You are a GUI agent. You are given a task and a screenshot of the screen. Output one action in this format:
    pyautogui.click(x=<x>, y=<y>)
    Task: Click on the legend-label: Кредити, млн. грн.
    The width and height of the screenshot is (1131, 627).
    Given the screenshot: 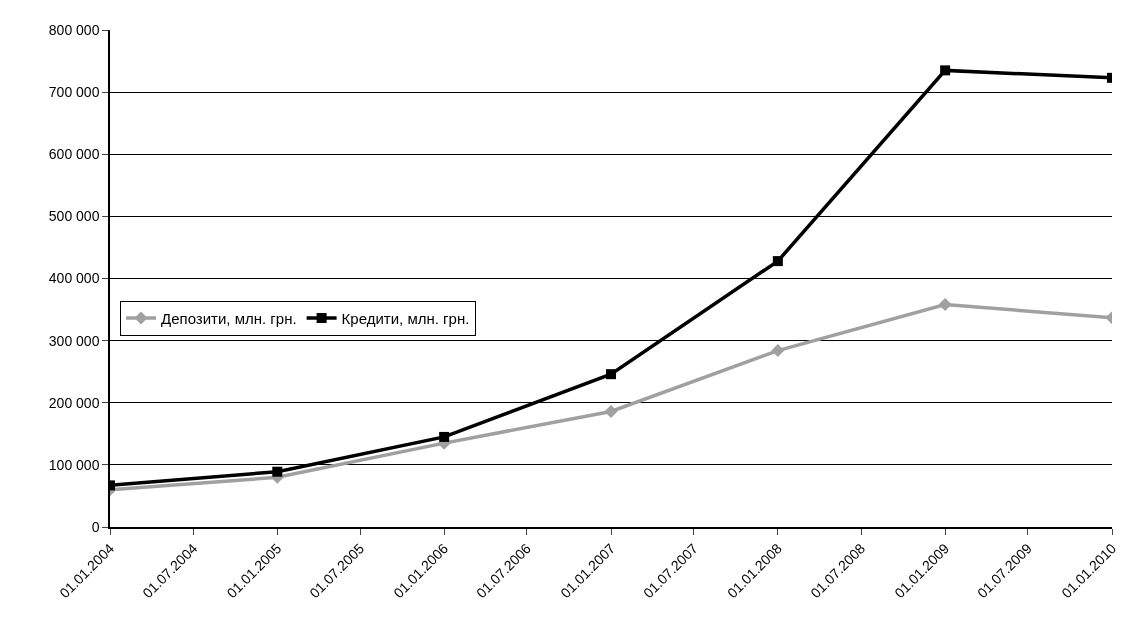 What is the action you would take?
    pyautogui.click(x=405, y=318)
    